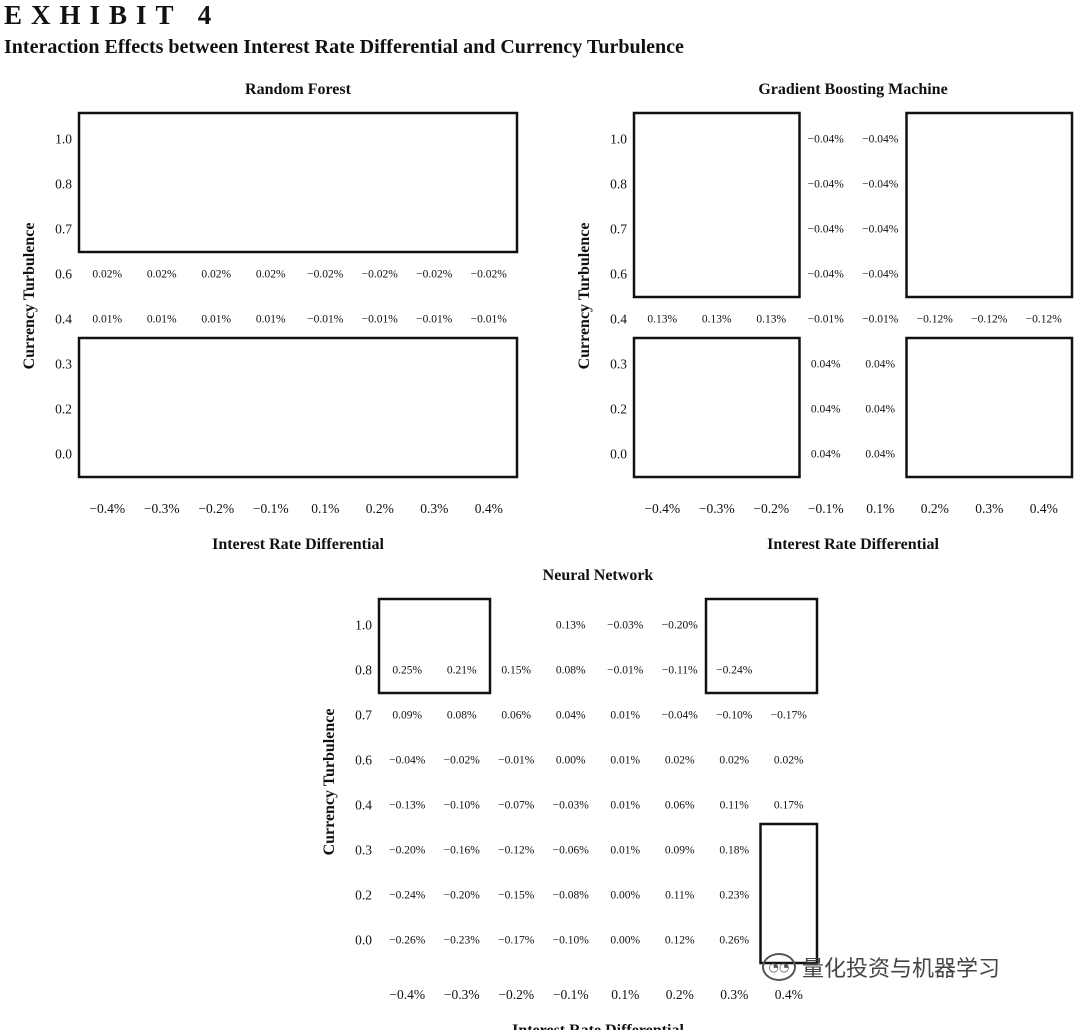 Image resolution: width=1080 pixels, height=1030 pixels. Describe the element at coordinates (734, 941) in the screenshot. I see `cell-value: 0.26%` at that location.